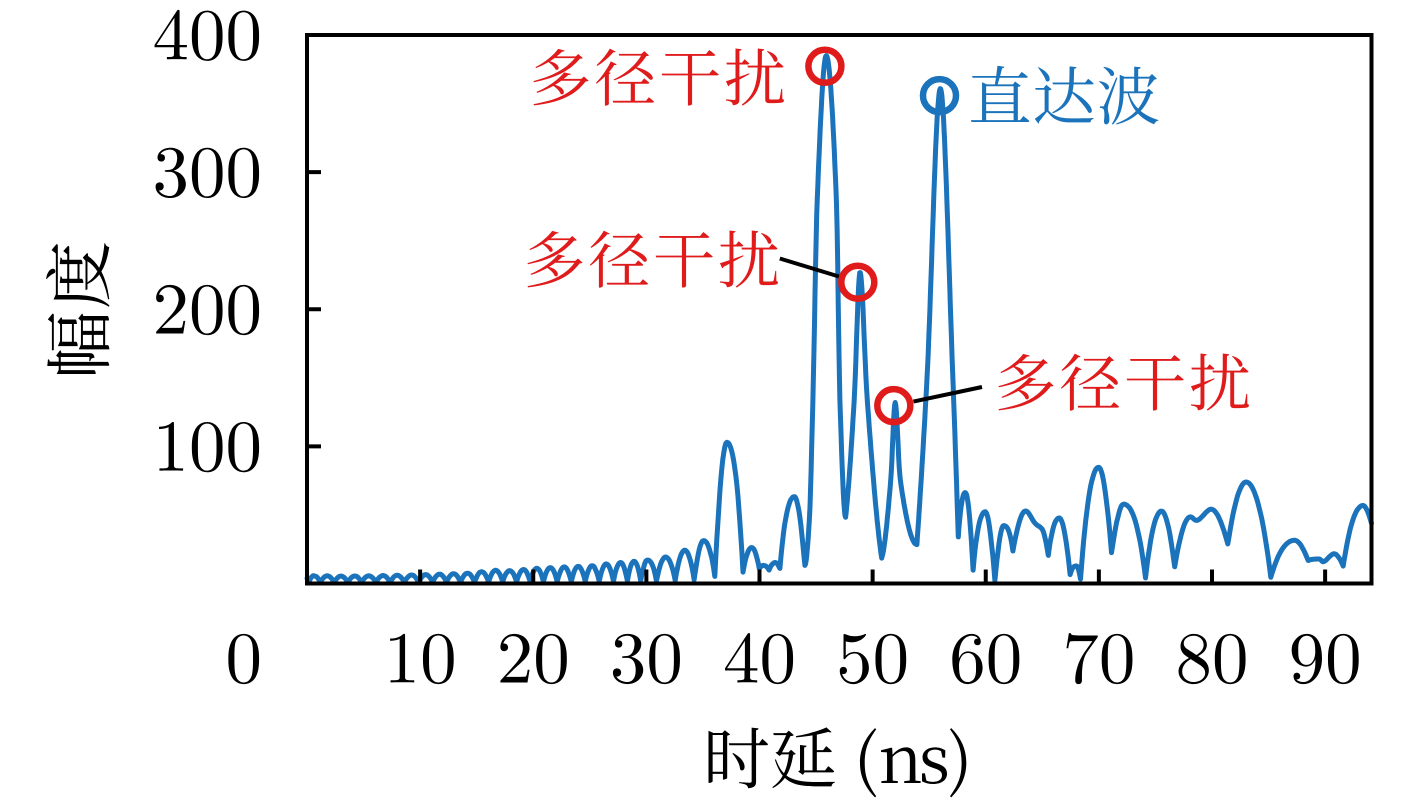 This screenshot has height=802, width=1417. Describe the element at coordinates (1039, 95) in the screenshot. I see `annotation-direct-wave: 直达波` at that location.